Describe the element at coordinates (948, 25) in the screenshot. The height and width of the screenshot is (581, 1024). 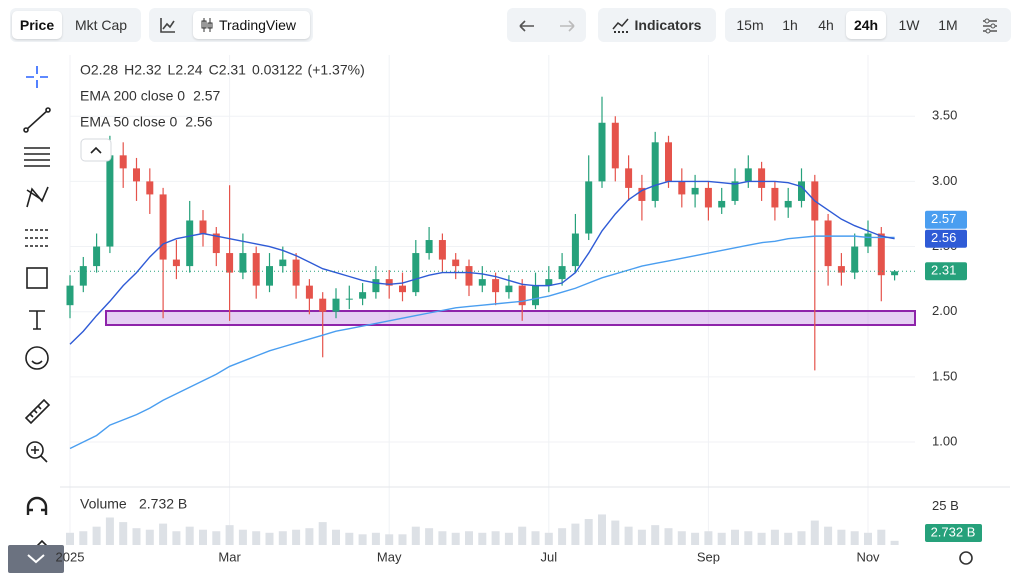
I see `interval-button: 1M` at that location.